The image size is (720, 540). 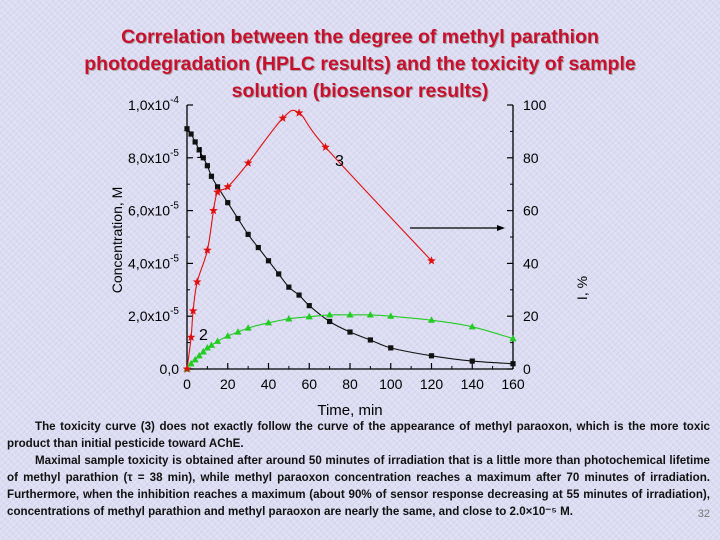 What do you see at coordinates (153, 262) in the screenshot?
I see `y-left-tick-label: 4,0x10⁻⁵` at bounding box center [153, 262].